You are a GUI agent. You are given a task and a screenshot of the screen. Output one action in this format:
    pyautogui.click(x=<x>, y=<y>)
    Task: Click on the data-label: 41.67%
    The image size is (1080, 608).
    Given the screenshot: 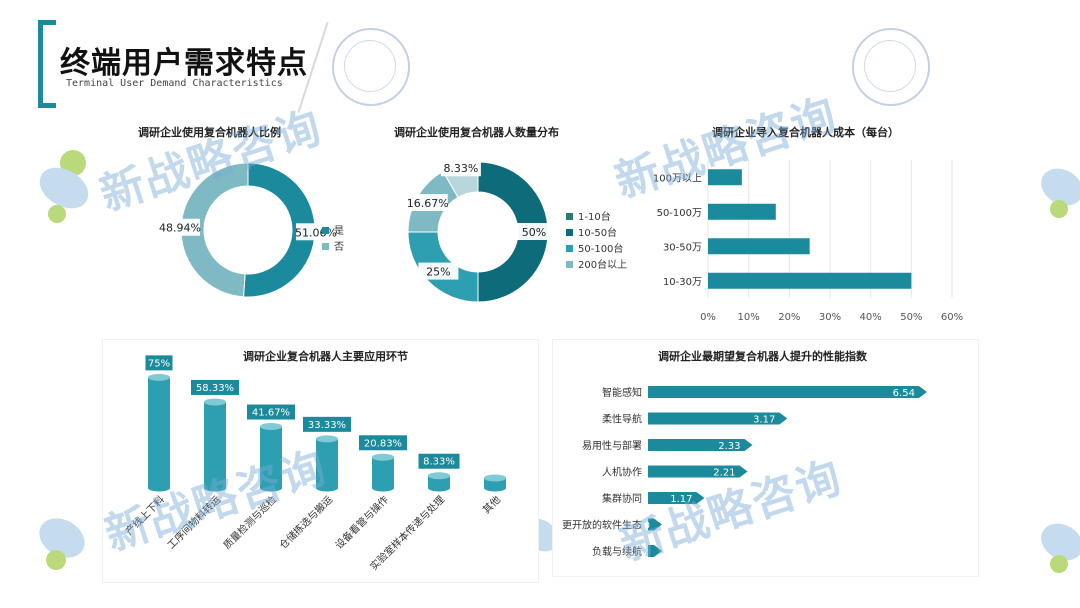 What is the action you would take?
    pyautogui.click(x=271, y=413)
    